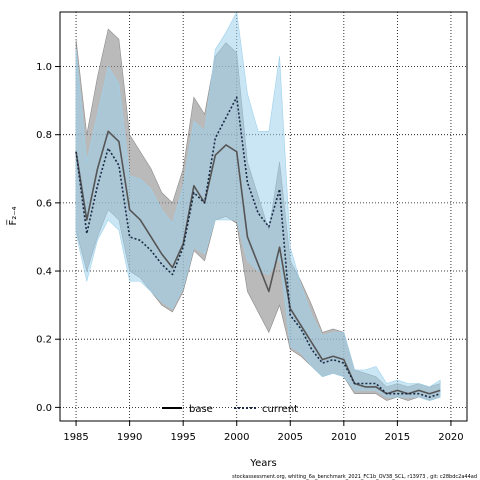 Image resolution: width=480 pixels, height=480 pixels. I want to click on x-tick-label: 2020, so click(450, 437).